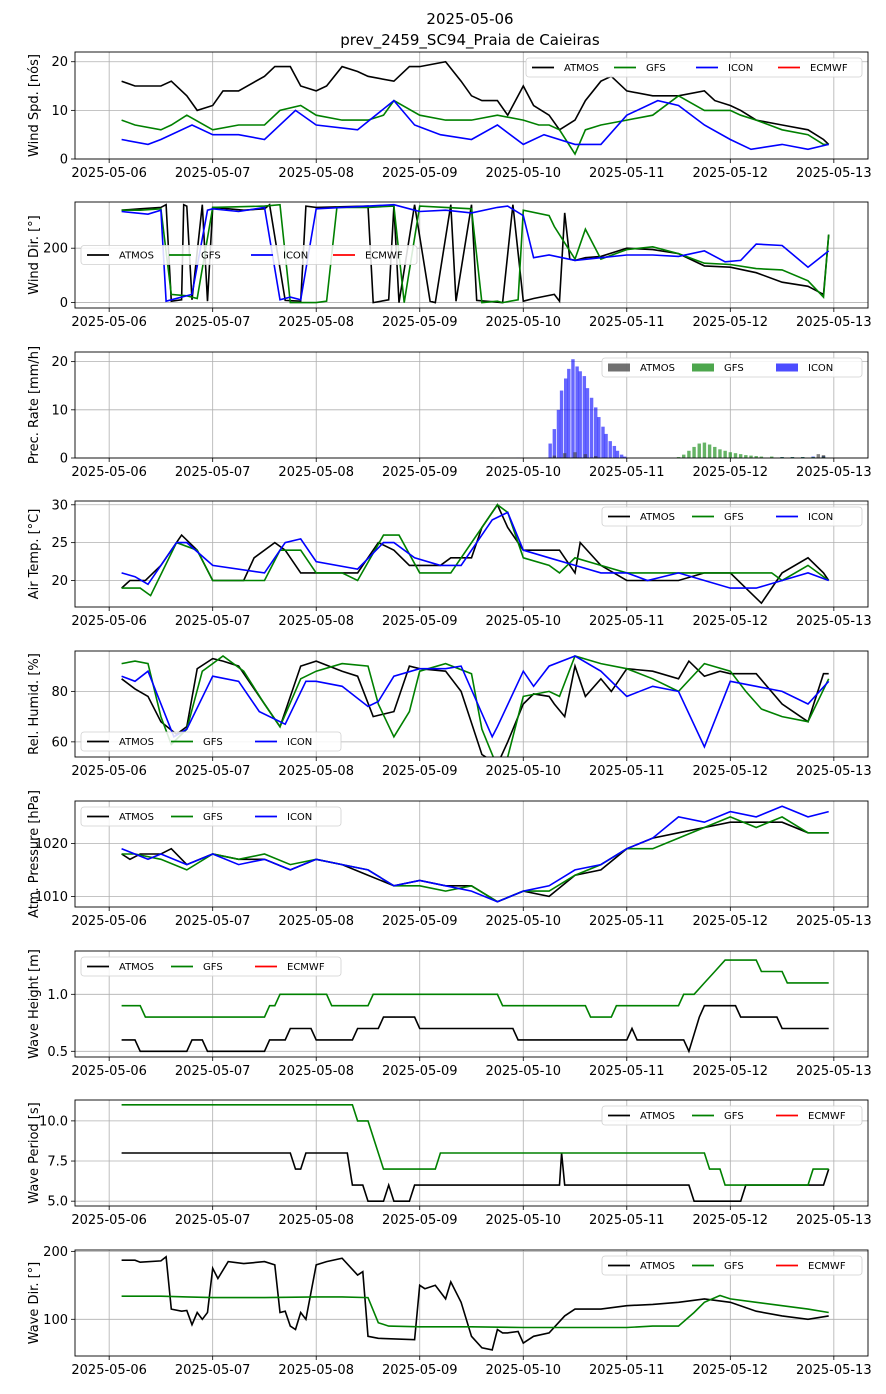 The image size is (886, 1394). I want to click on legend: ATMOS GFS ECMWF, so click(732, 1265).